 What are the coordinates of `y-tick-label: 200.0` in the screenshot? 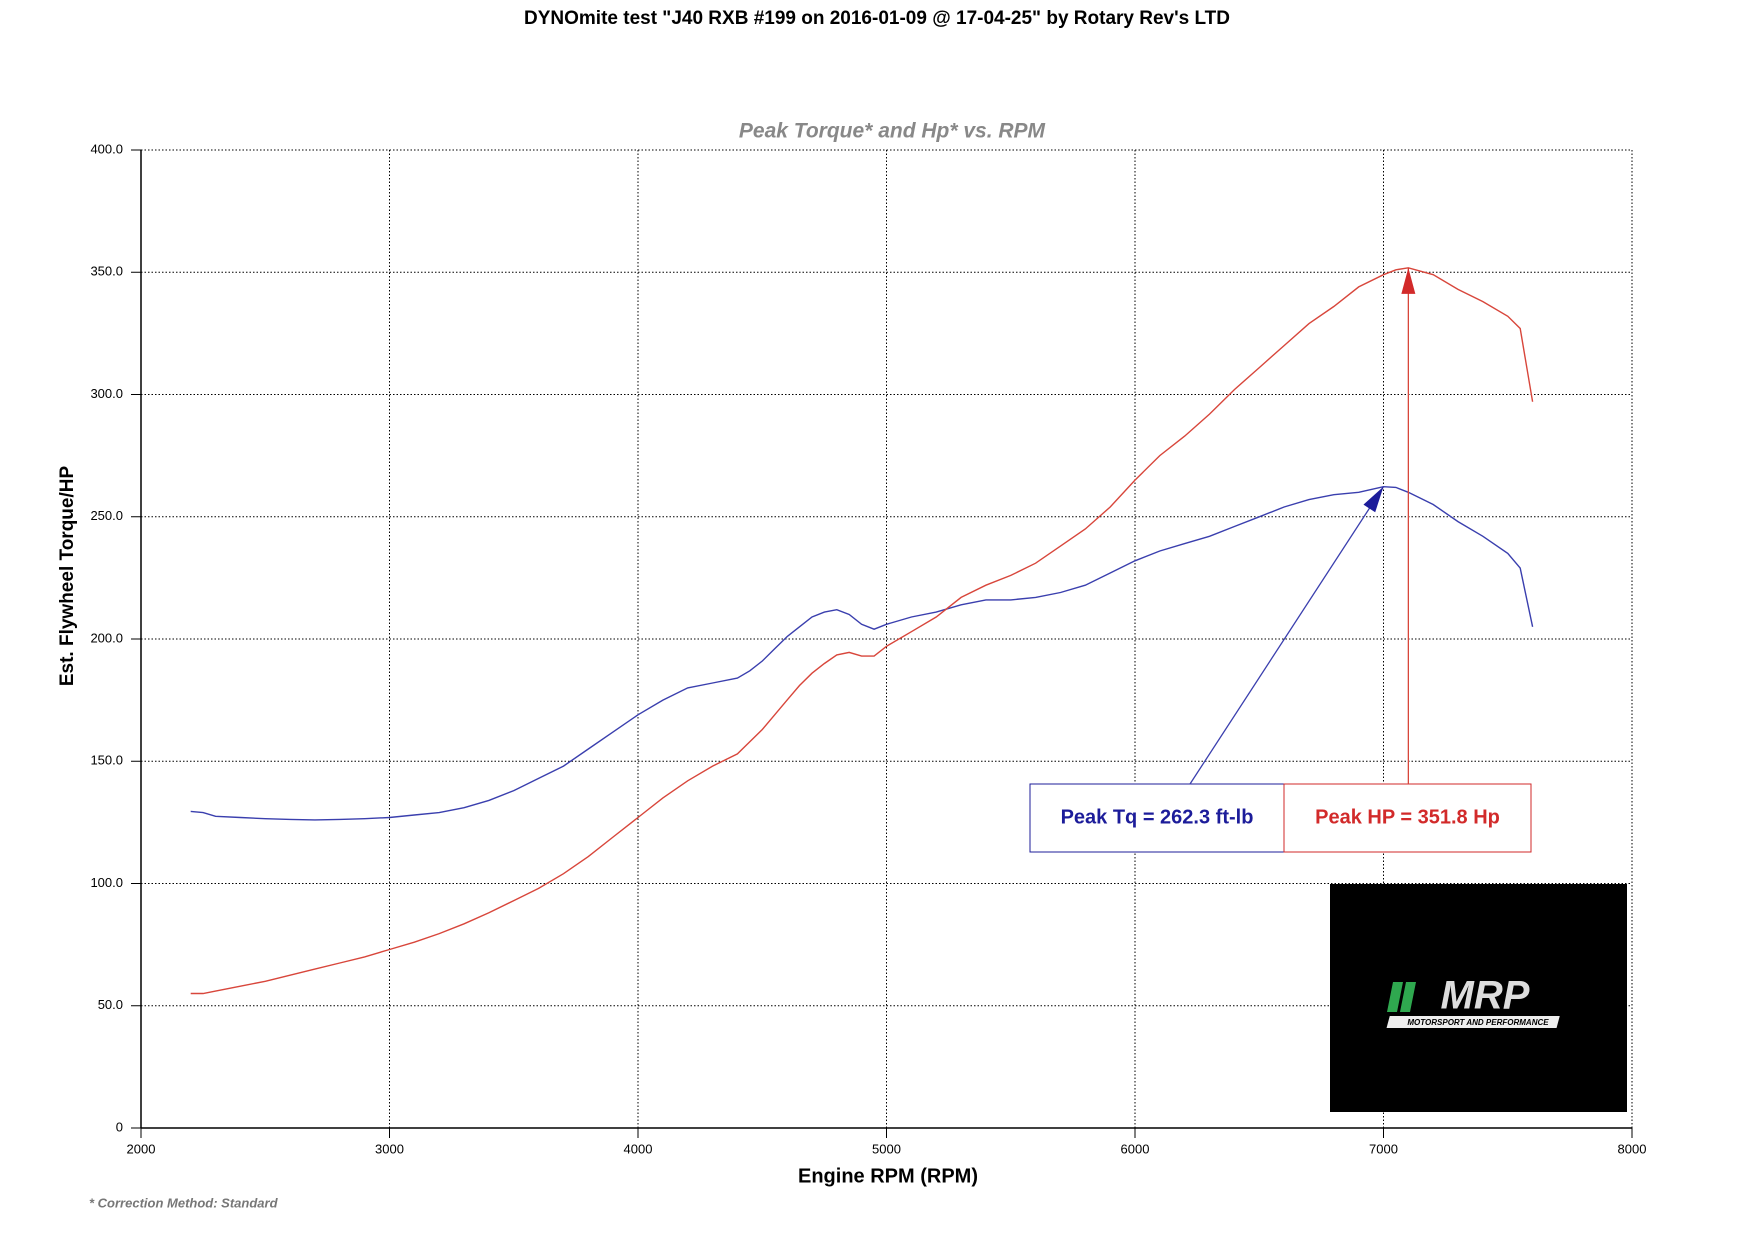 It's located at (106, 637).